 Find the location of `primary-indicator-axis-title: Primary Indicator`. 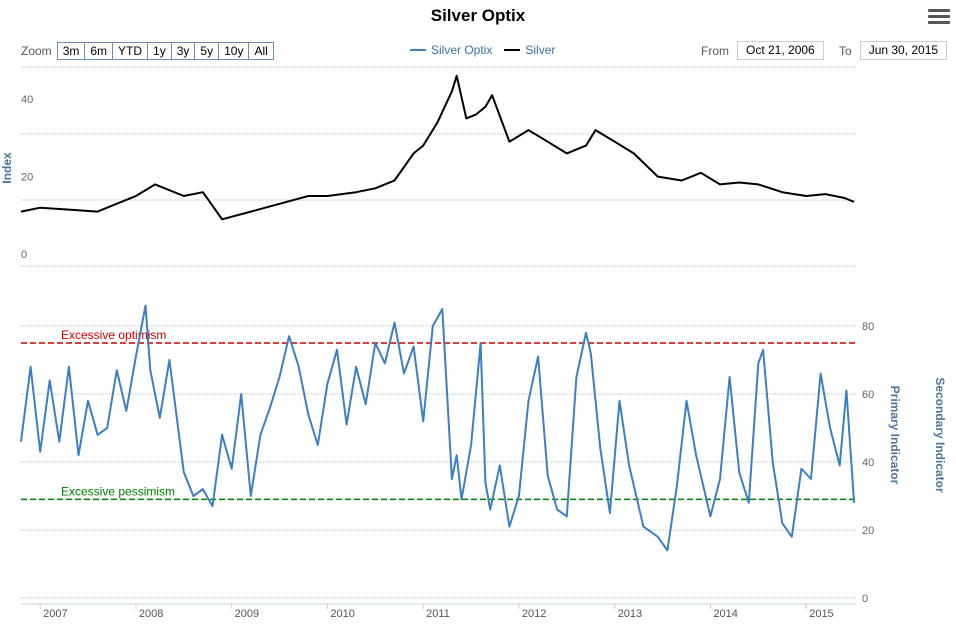

primary-indicator-axis-title: Primary Indicator is located at coordinates (895, 435).